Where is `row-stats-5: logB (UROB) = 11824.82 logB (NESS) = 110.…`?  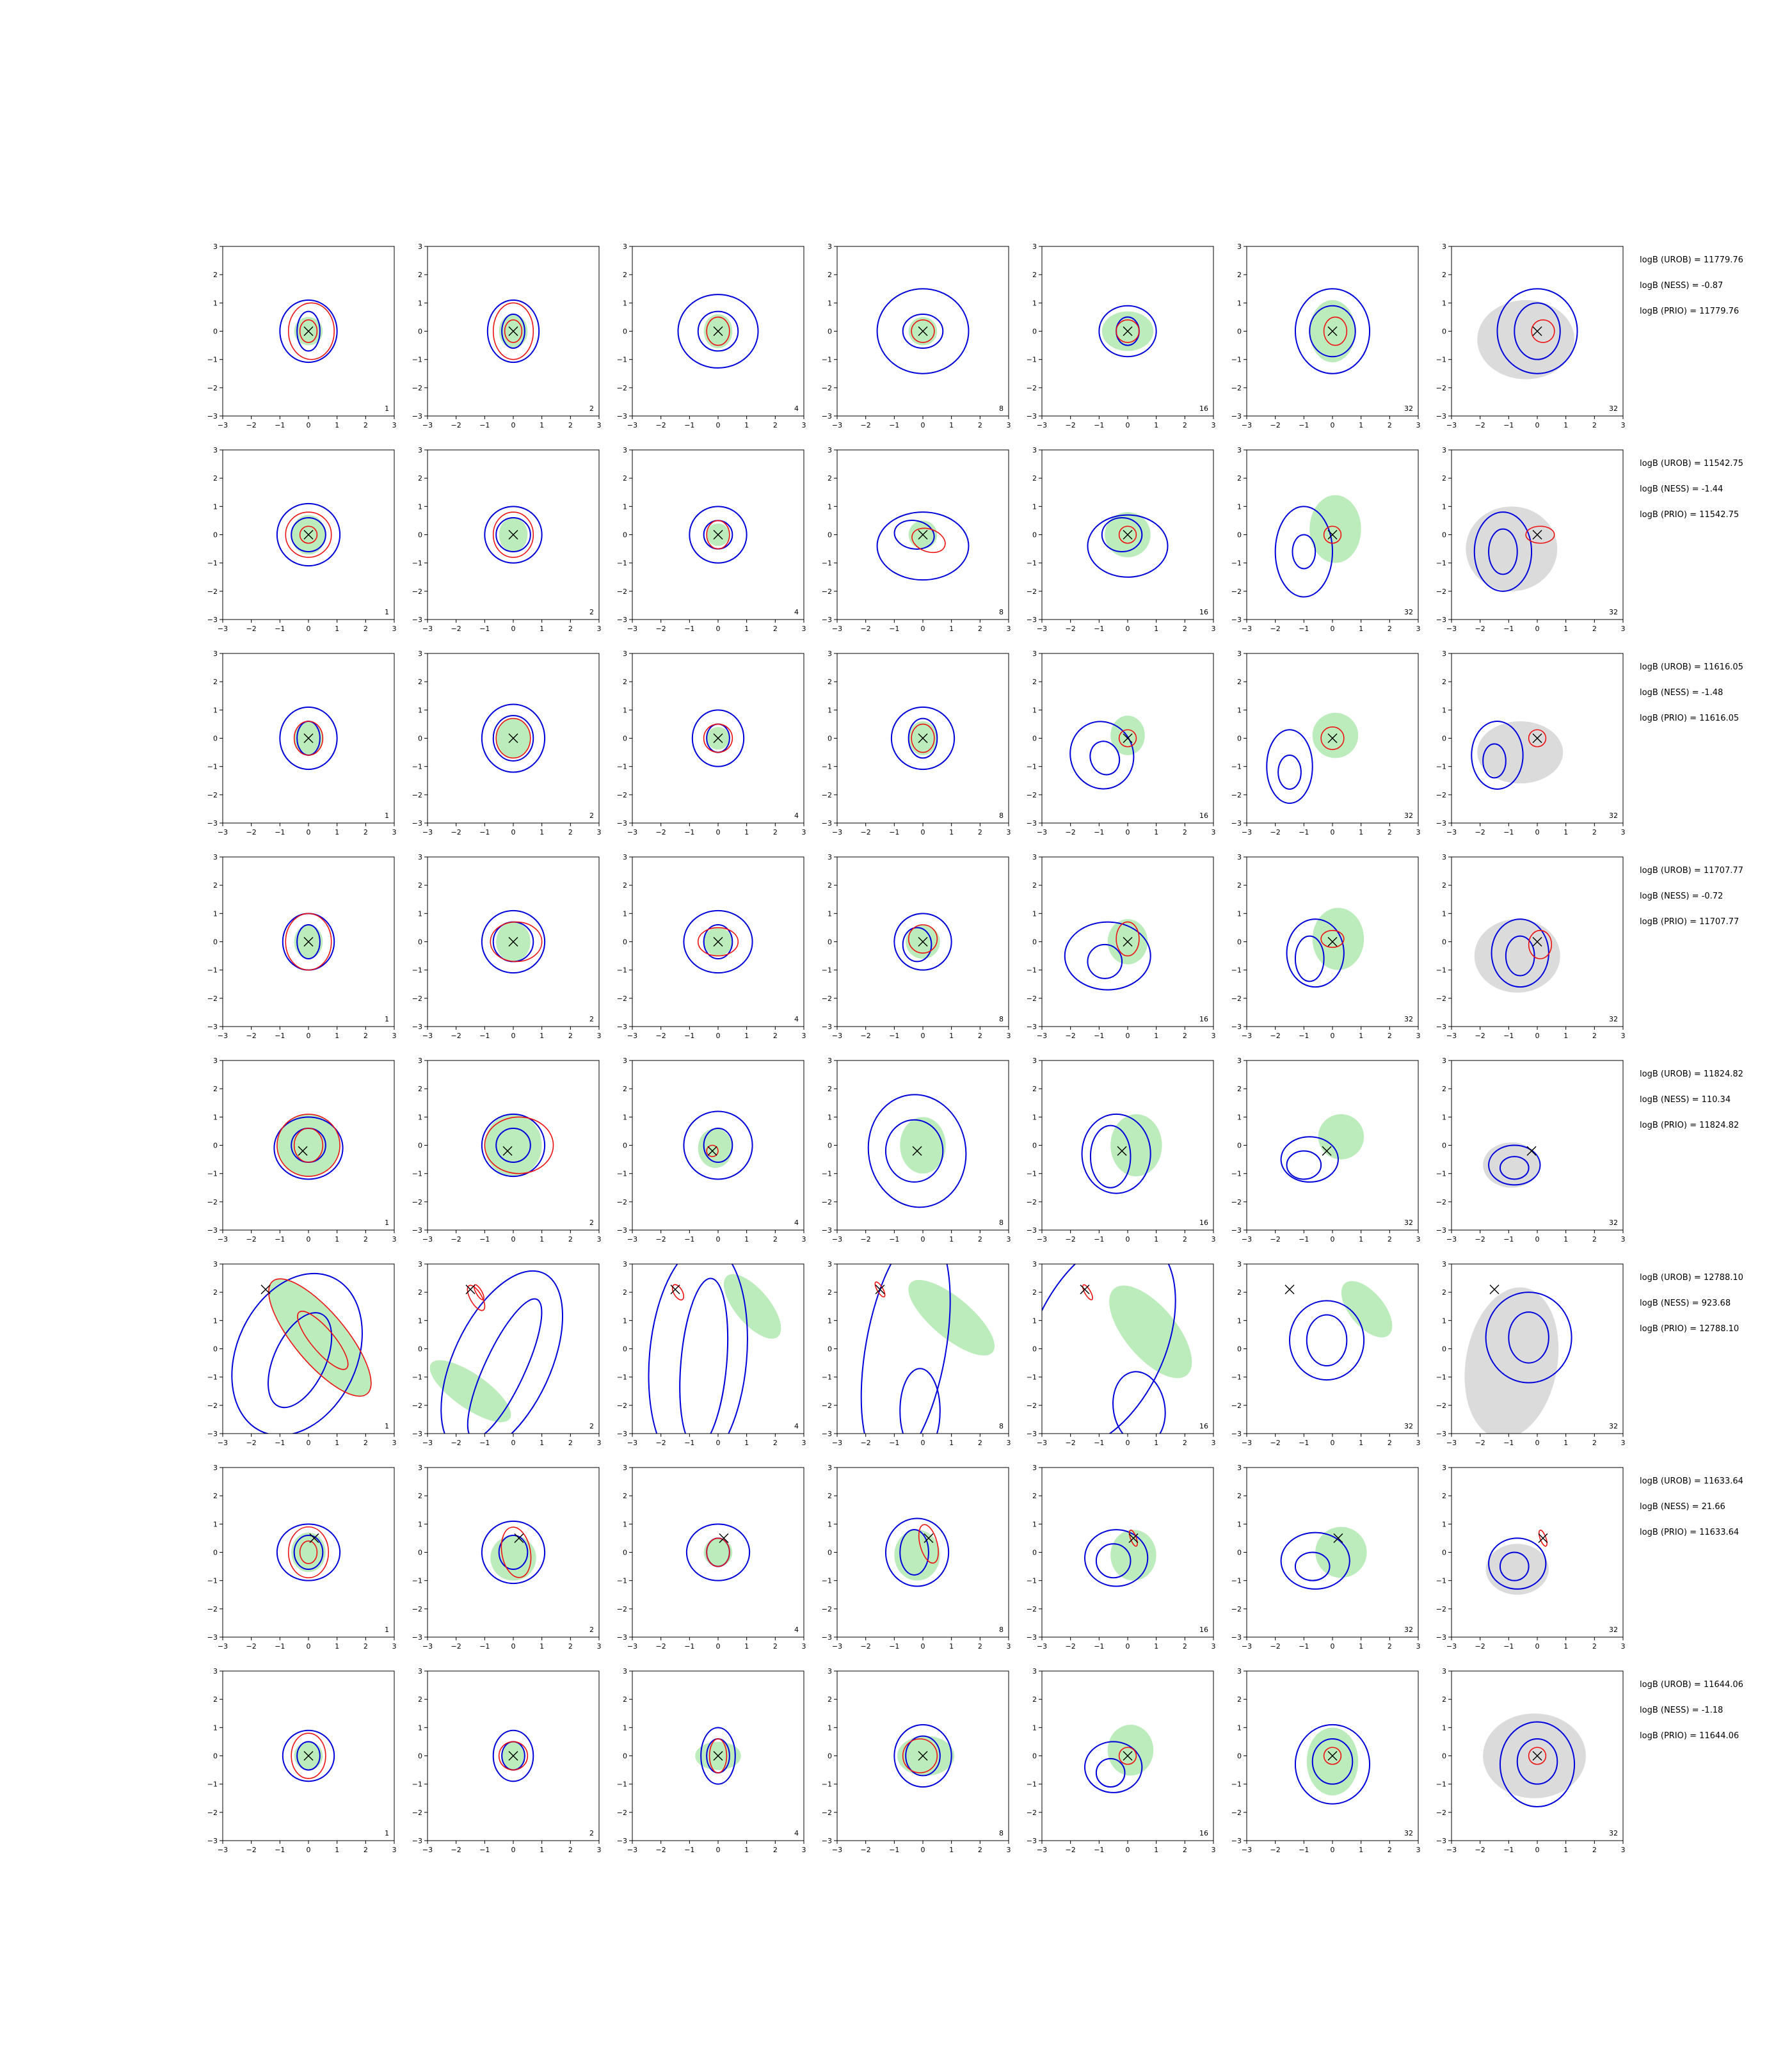 row-stats-5: logB (UROB) = 11824.82 logB (NESS) = 110.… is located at coordinates (1691, 1099).